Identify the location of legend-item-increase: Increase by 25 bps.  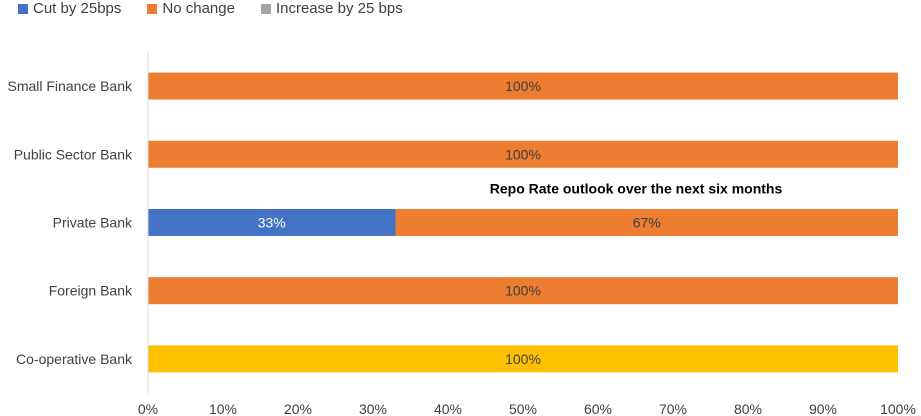
(331, 8).